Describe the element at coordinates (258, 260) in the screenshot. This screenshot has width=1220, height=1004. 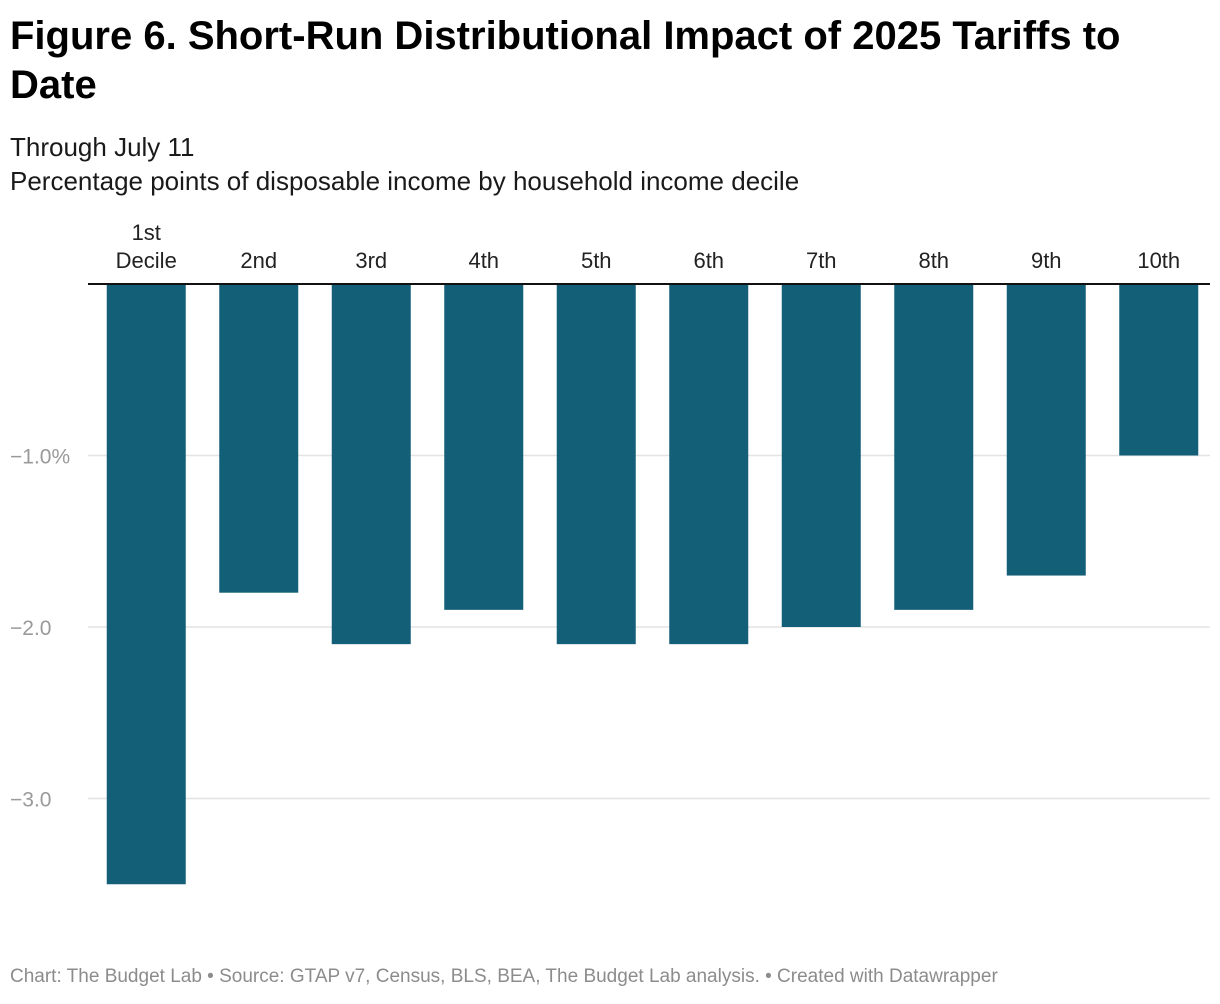
I see `category-label: 2nd` at that location.